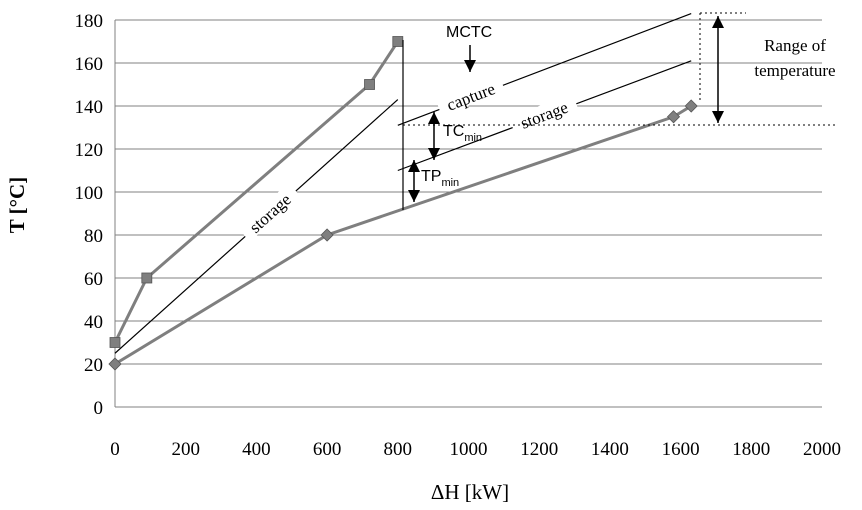 Image resolution: width=862 pixels, height=510 pixels. What do you see at coordinates (185, 449) in the screenshot?
I see `x-tick-label: 200` at bounding box center [185, 449].